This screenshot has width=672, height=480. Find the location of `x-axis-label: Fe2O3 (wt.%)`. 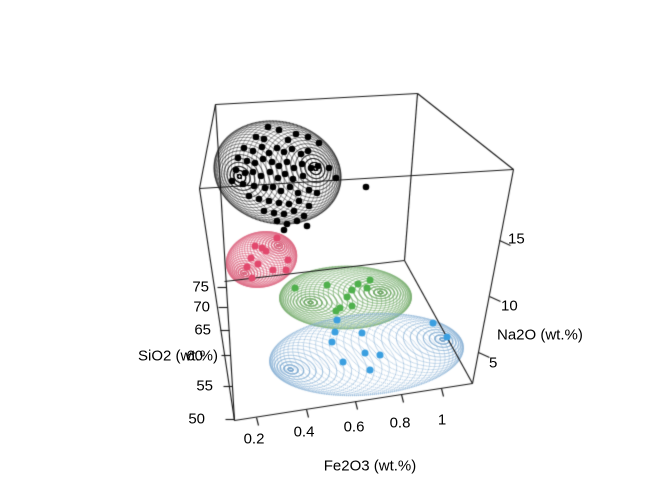

x-axis-label: Fe2O3 (wt.%) is located at coordinates (370, 466).